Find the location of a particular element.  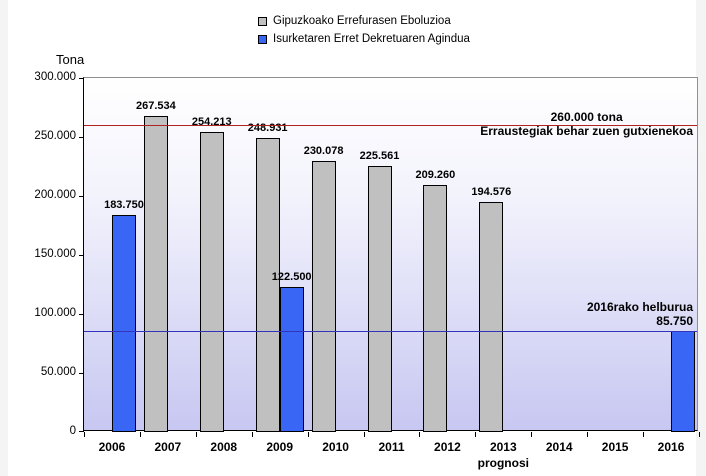

ref-label-line: Erraustegiak behar zuen gutxienekoa is located at coordinates (586, 131).